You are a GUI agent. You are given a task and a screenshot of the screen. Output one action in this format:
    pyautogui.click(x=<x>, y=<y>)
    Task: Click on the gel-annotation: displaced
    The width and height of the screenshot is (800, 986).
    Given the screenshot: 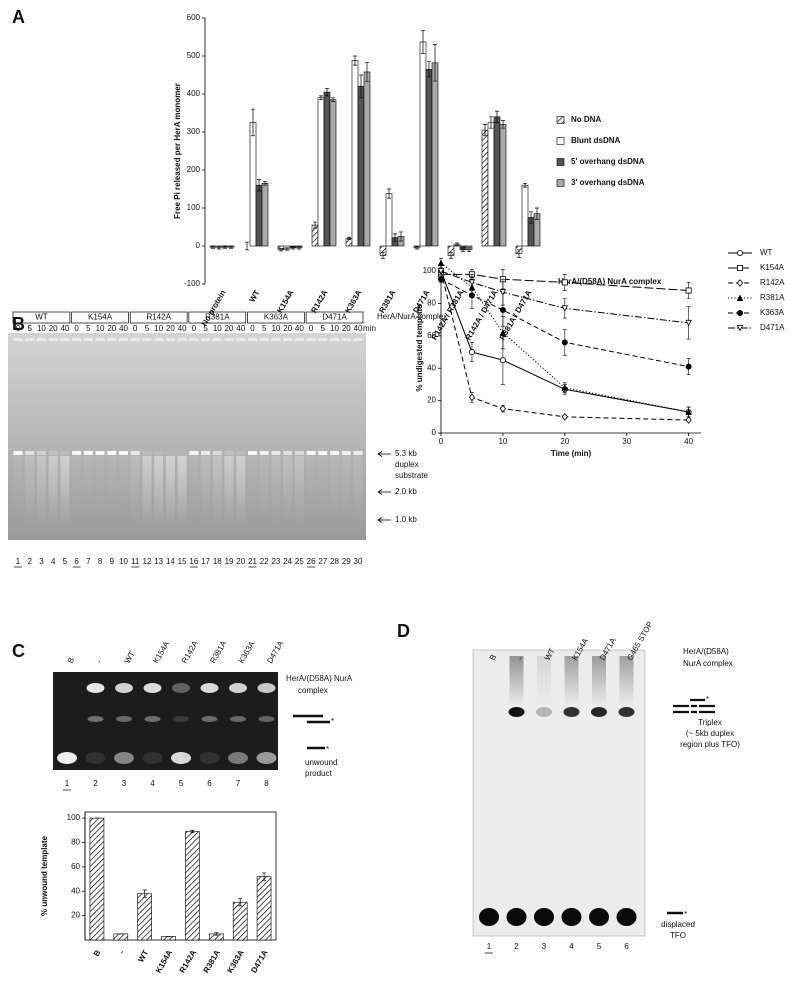 What is the action you would take?
    pyautogui.click(x=678, y=924)
    